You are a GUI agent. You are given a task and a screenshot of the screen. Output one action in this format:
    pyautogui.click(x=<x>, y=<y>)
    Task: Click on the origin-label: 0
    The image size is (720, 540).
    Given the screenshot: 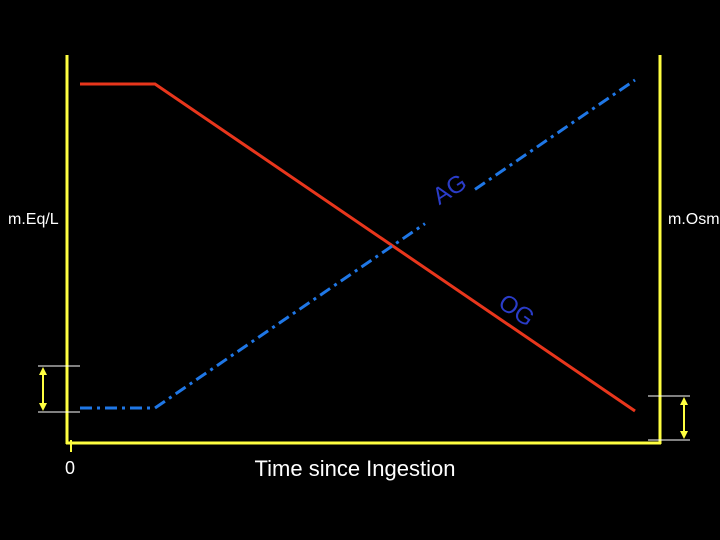 What is the action you would take?
    pyautogui.click(x=70, y=468)
    